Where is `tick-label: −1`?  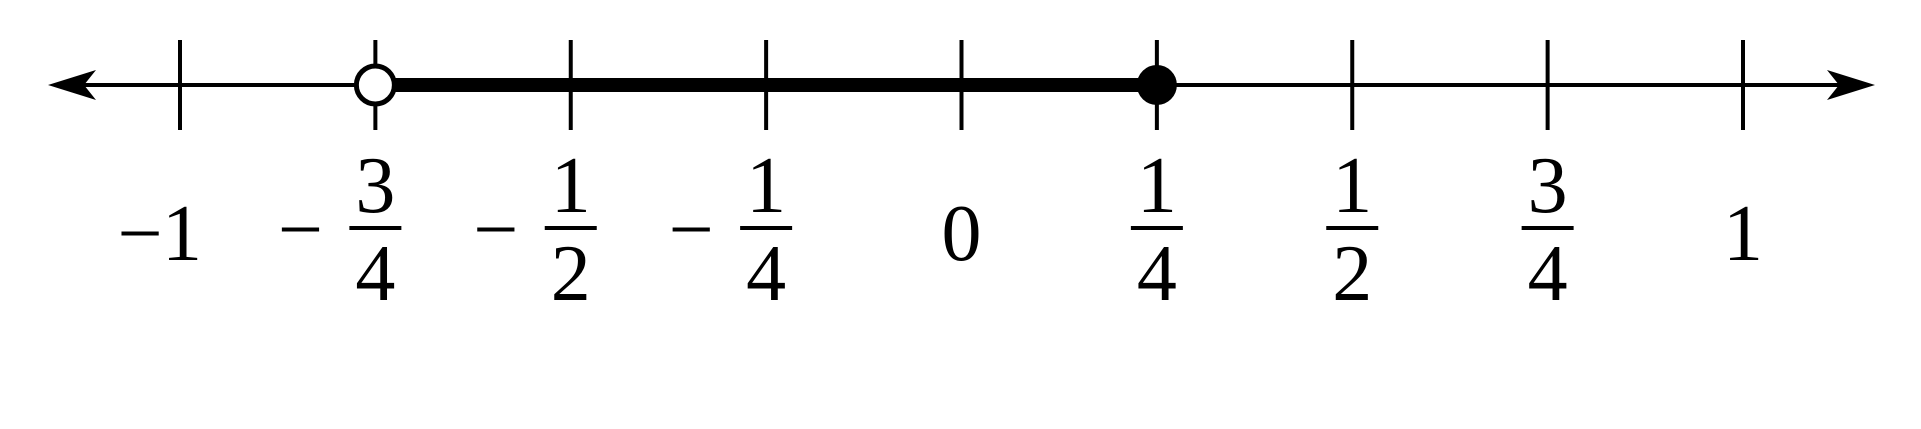 tick-label: −1 is located at coordinates (159, 234).